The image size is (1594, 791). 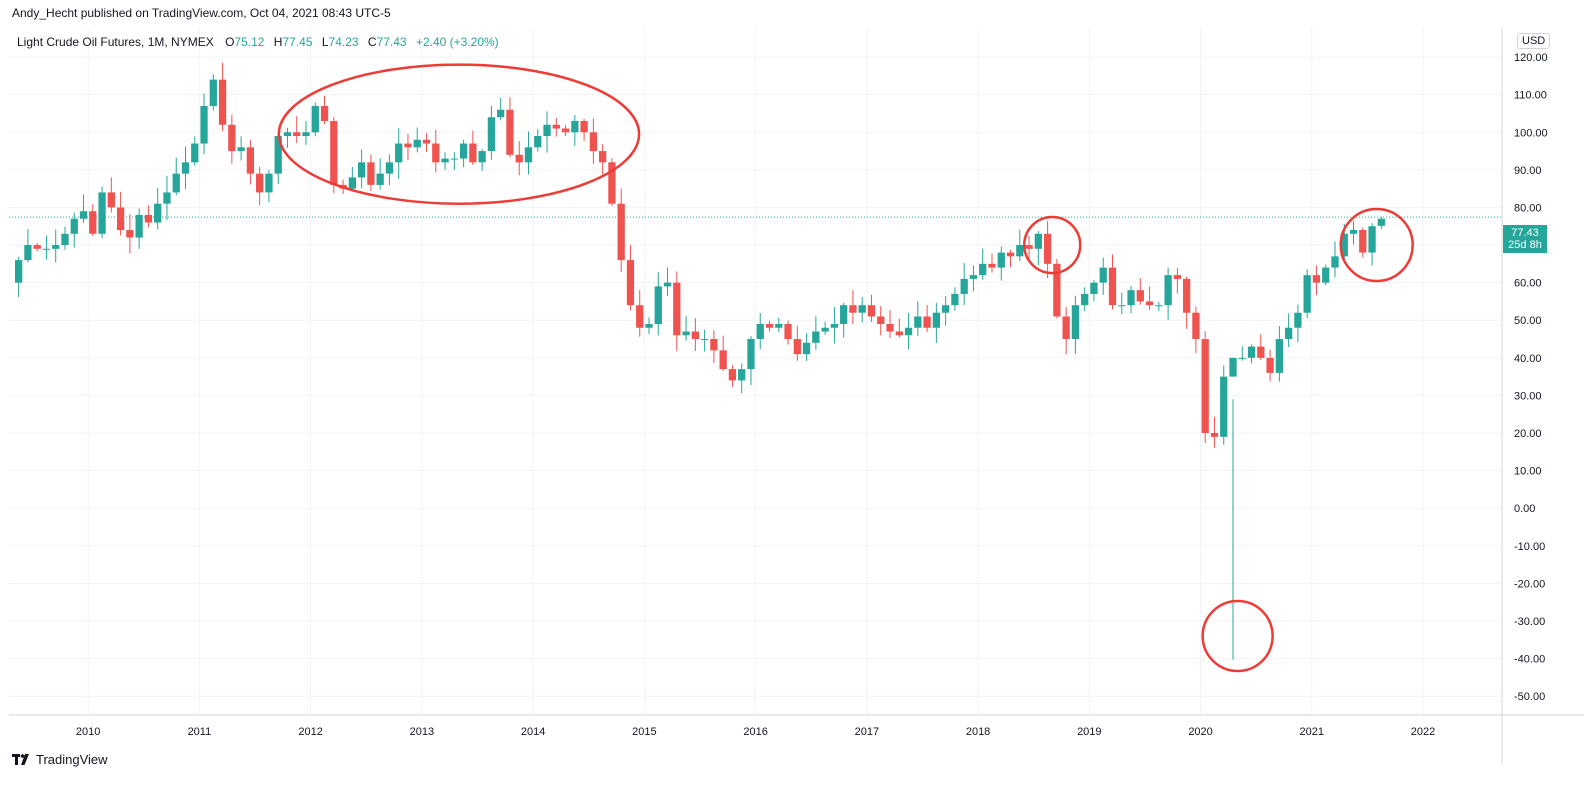 I want to click on y-tick-label: -30.00, so click(x=1529, y=622).